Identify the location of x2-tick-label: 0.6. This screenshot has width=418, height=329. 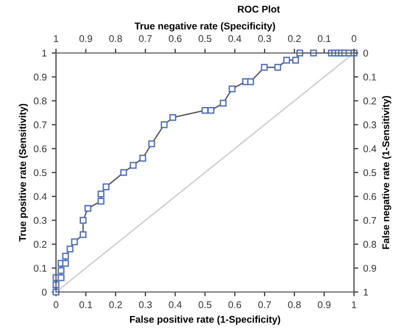
(175, 38).